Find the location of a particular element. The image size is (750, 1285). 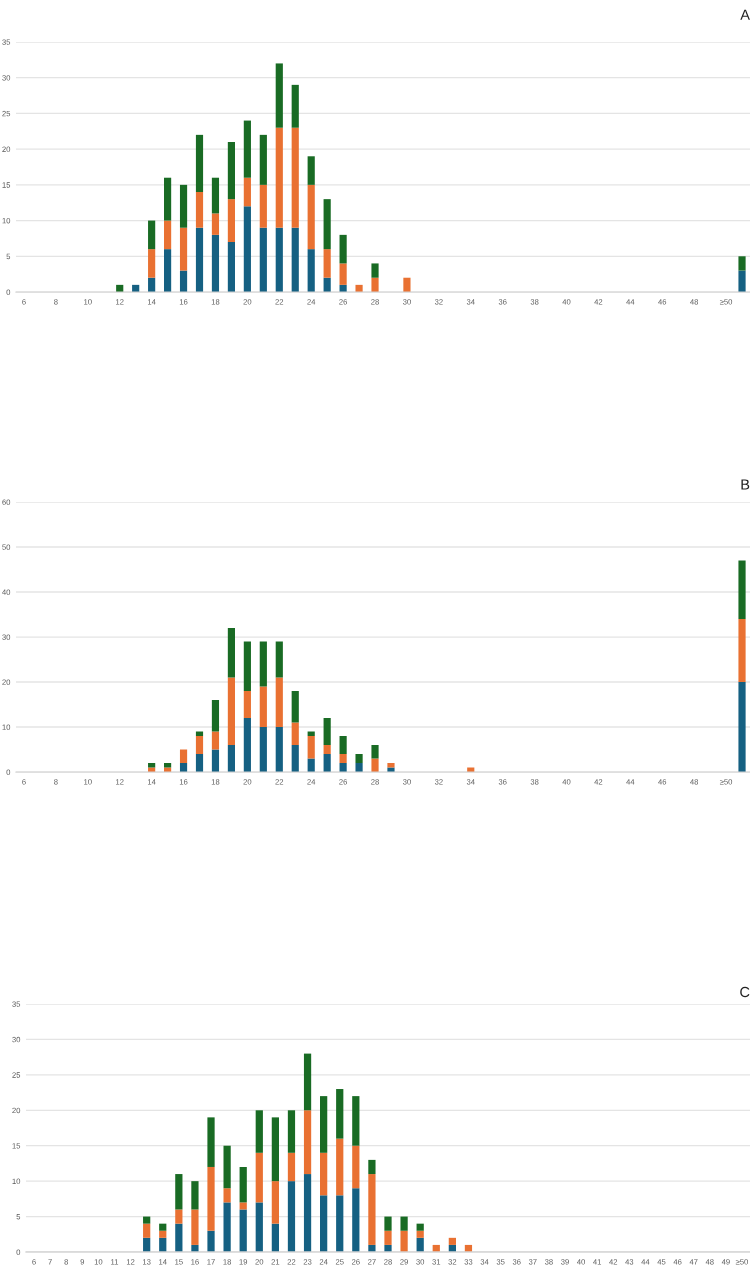

chart-title: C is located at coordinates (745, 992).